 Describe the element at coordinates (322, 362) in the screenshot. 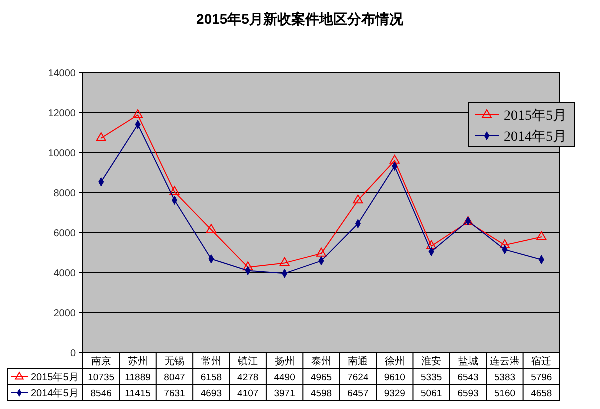

I see `x-tick-label: 泰州` at that location.